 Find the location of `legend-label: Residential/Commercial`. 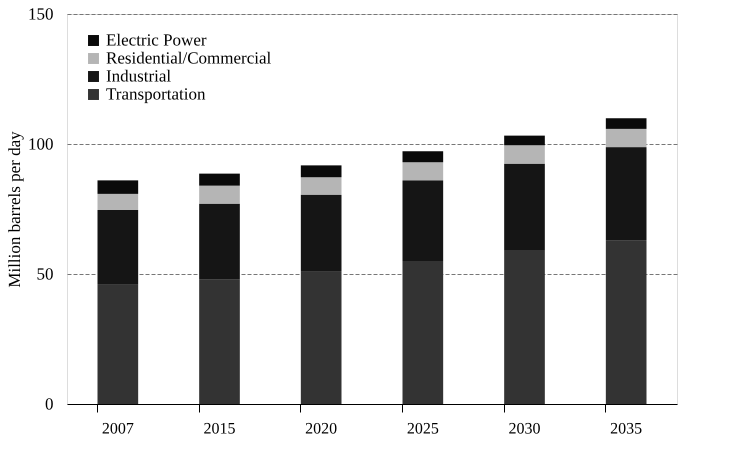

legend-label: Residential/Commercial is located at coordinates (189, 58).